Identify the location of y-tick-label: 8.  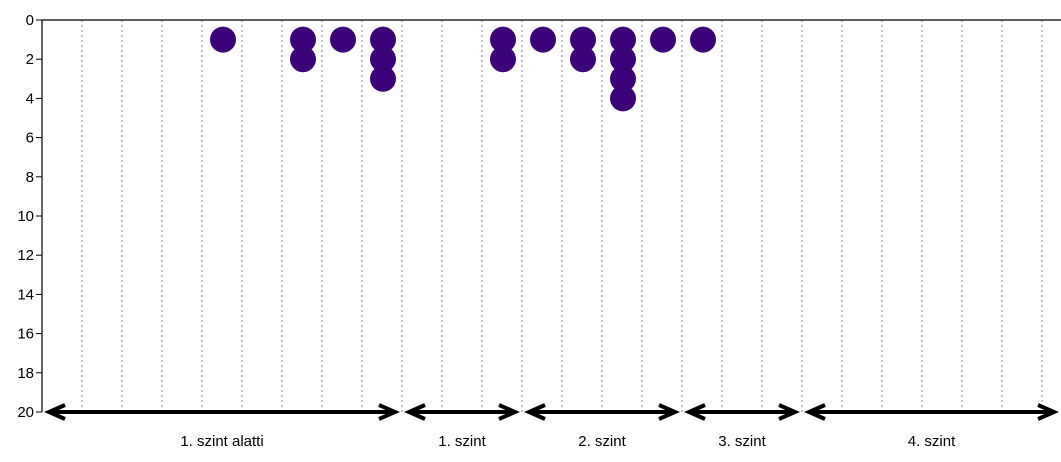
(30, 177).